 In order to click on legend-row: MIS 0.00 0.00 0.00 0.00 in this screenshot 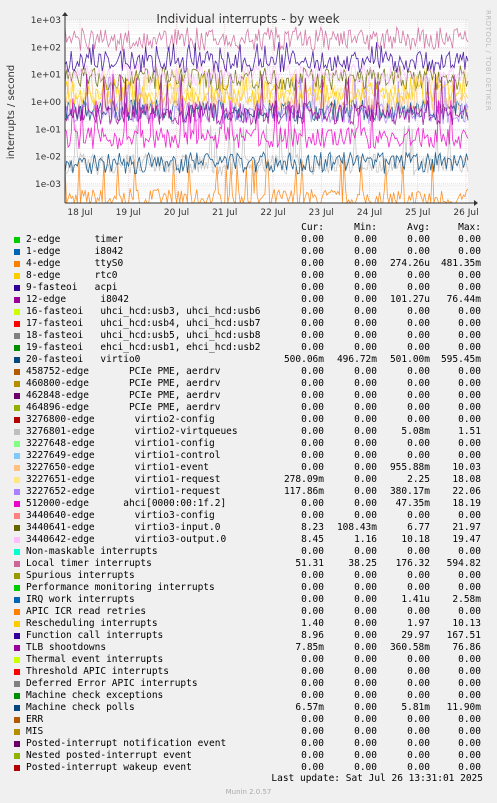, I will do `click(248, 732)`.